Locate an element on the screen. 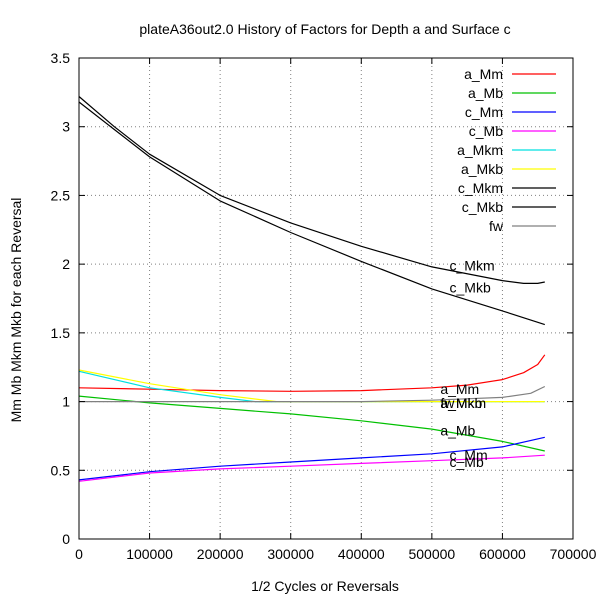 The height and width of the screenshot is (600, 600). y-axis-label: Mm Mb Mkm Mkb for each Reversal is located at coordinates (16, 310).